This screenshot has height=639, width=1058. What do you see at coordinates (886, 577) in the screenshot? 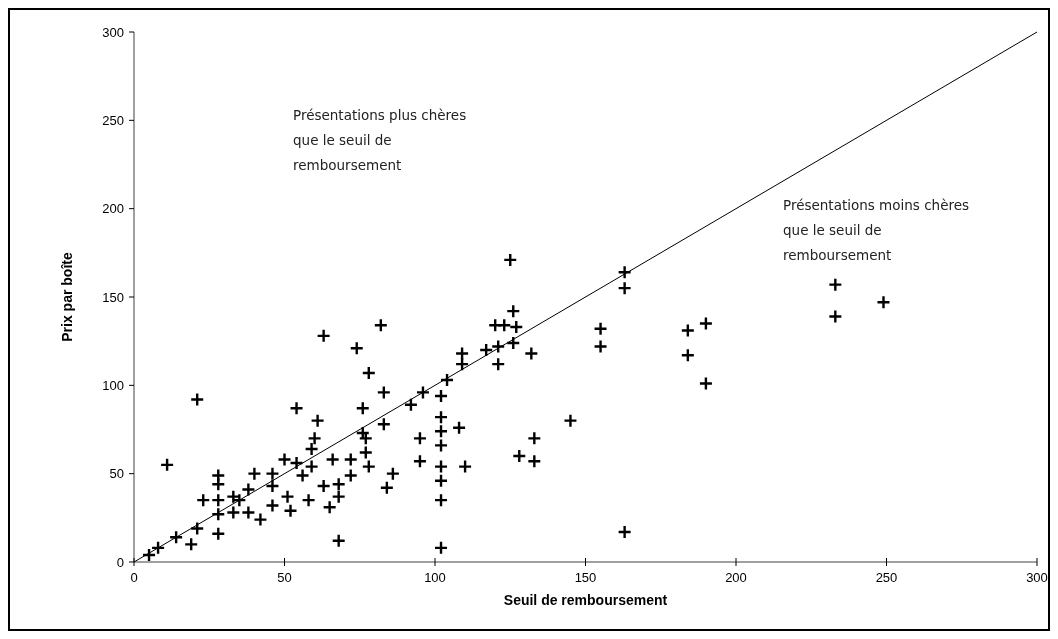
I see `x-tick-label: 250` at bounding box center [886, 577].